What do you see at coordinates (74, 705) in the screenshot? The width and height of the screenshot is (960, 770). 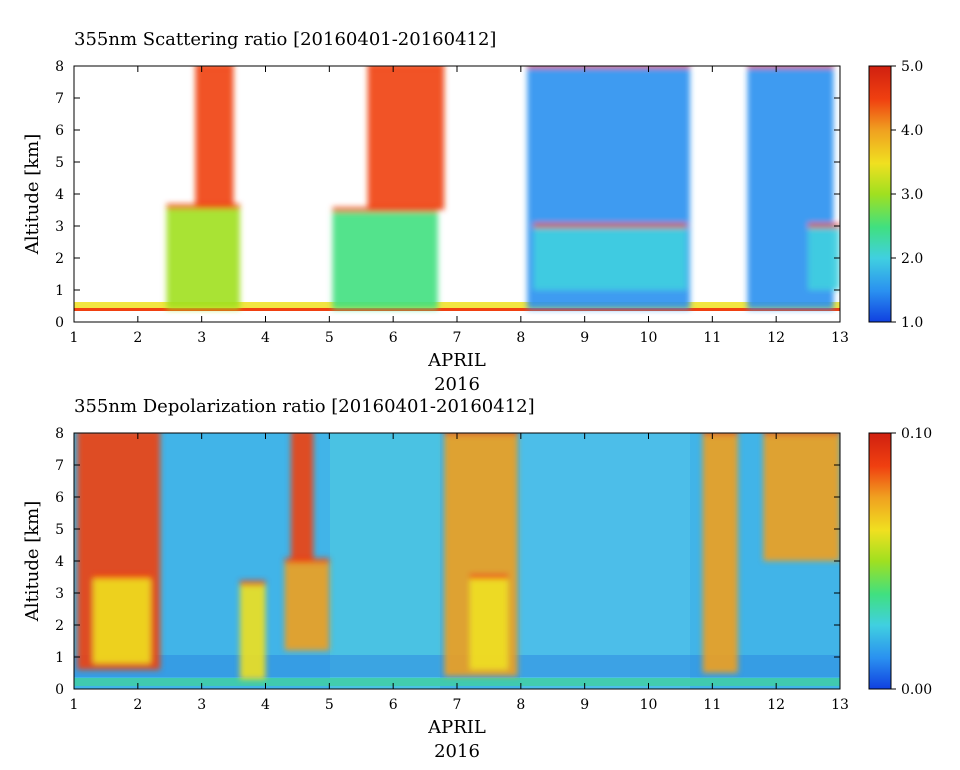 I see `depolarization-x-tick-label: 1` at bounding box center [74, 705].